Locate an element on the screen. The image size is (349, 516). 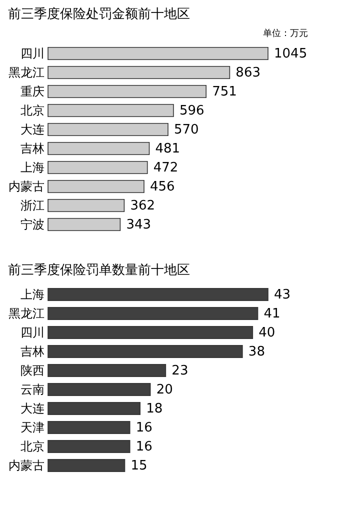
data-label: 596 is located at coordinates (191, 111).